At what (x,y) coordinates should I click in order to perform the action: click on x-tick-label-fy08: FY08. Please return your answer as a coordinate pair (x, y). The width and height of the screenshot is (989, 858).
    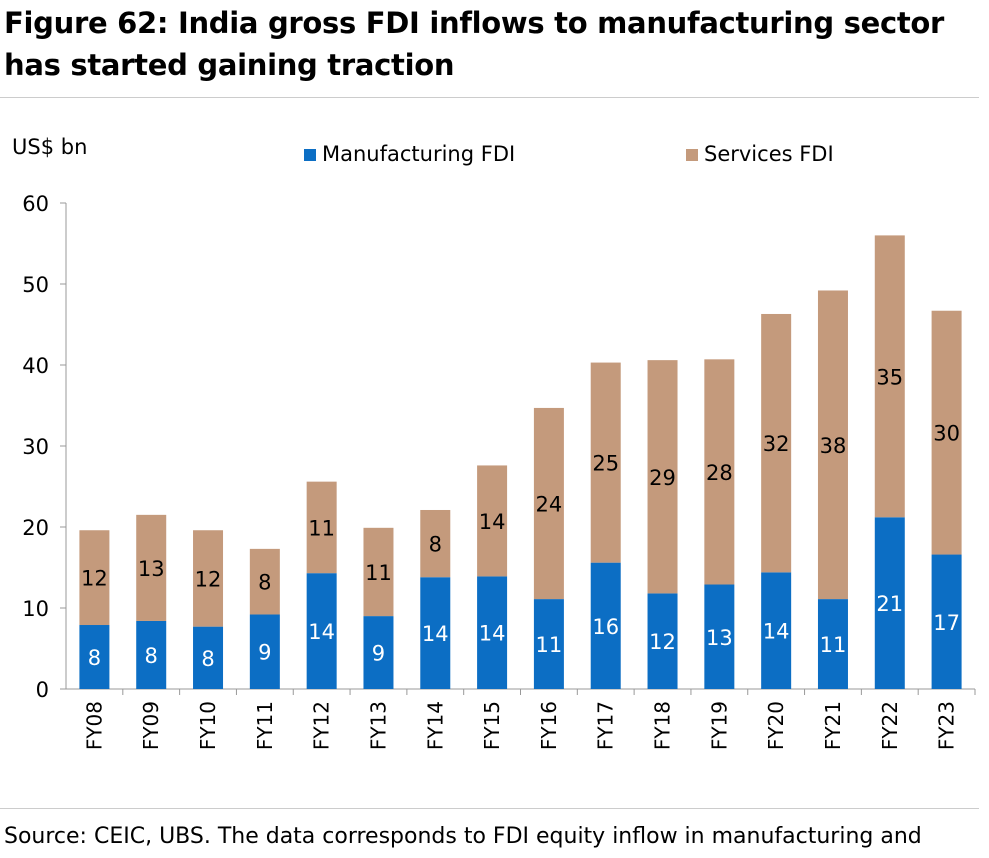
    Looking at the image, I should click on (94, 725).